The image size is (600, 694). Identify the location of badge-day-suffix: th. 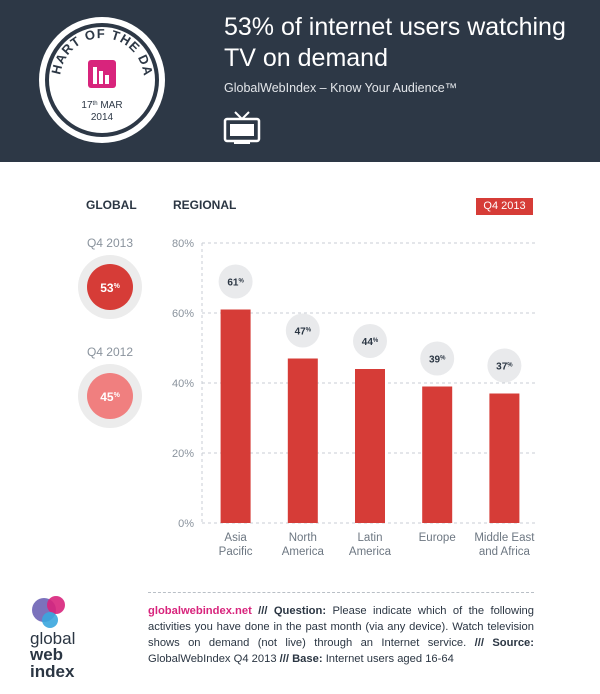
(95, 104).